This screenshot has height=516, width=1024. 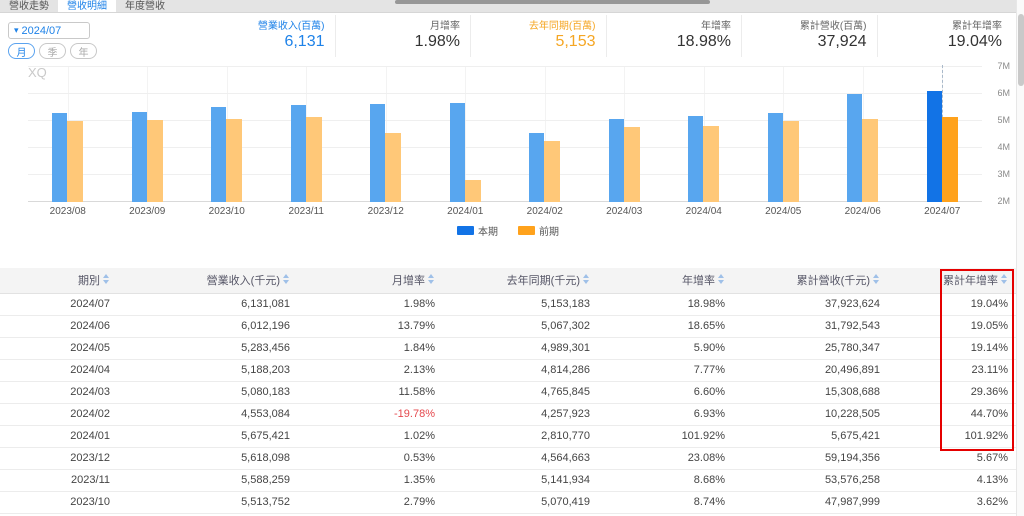 What do you see at coordinates (29, 6) in the screenshot?
I see `tab-0: 營收走勢` at bounding box center [29, 6].